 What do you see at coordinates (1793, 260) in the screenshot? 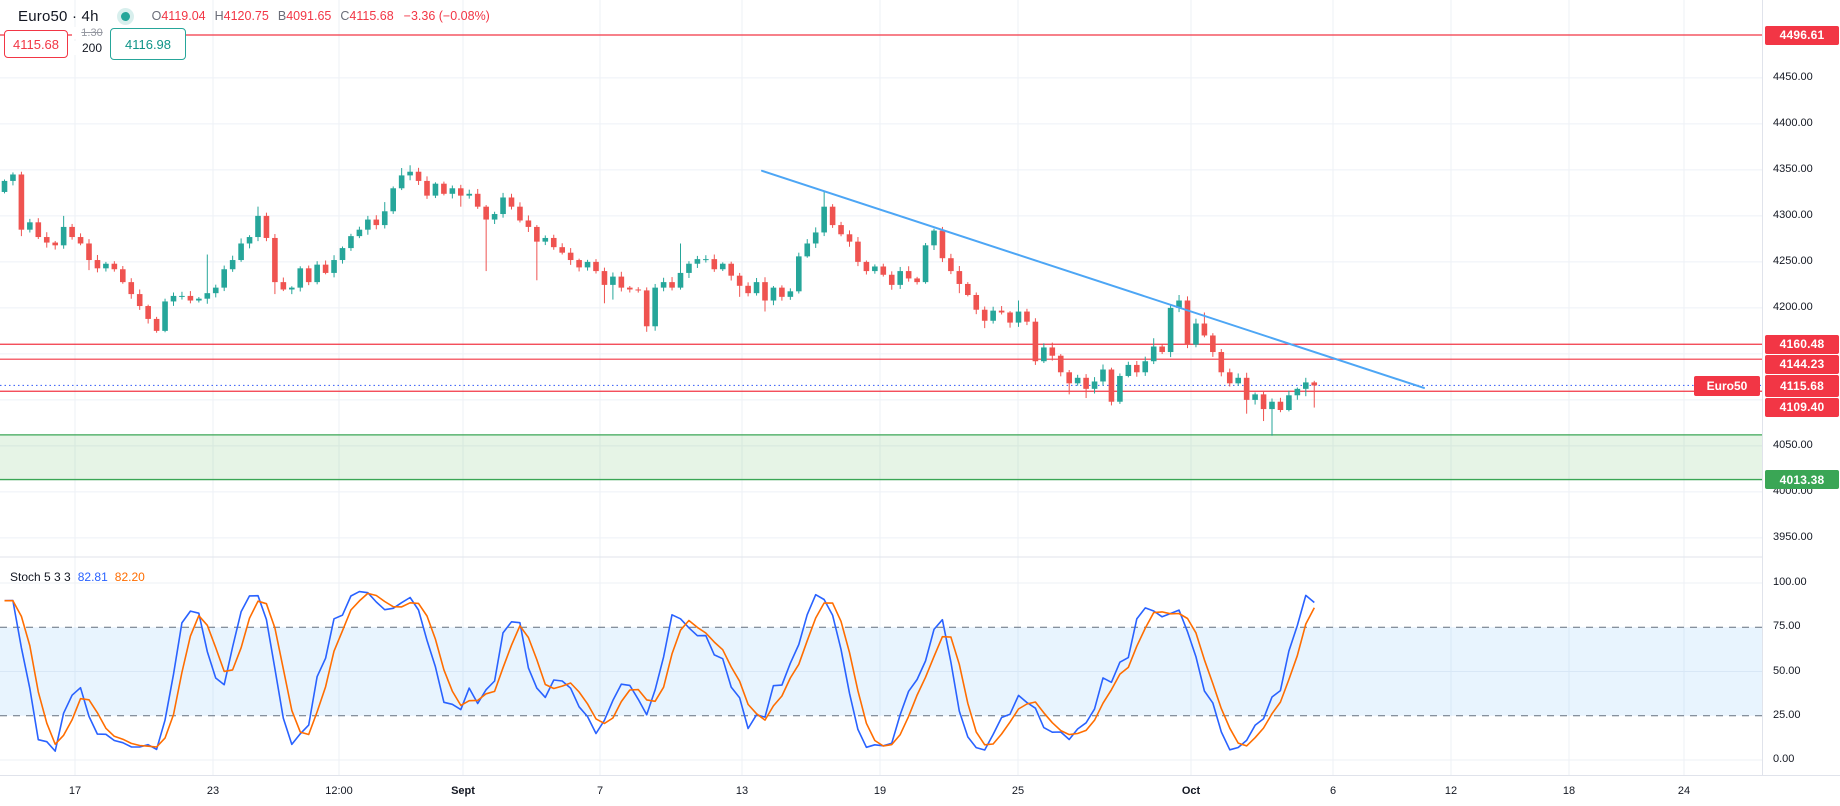
I see `price-axis-label: 4250.00` at bounding box center [1793, 260].